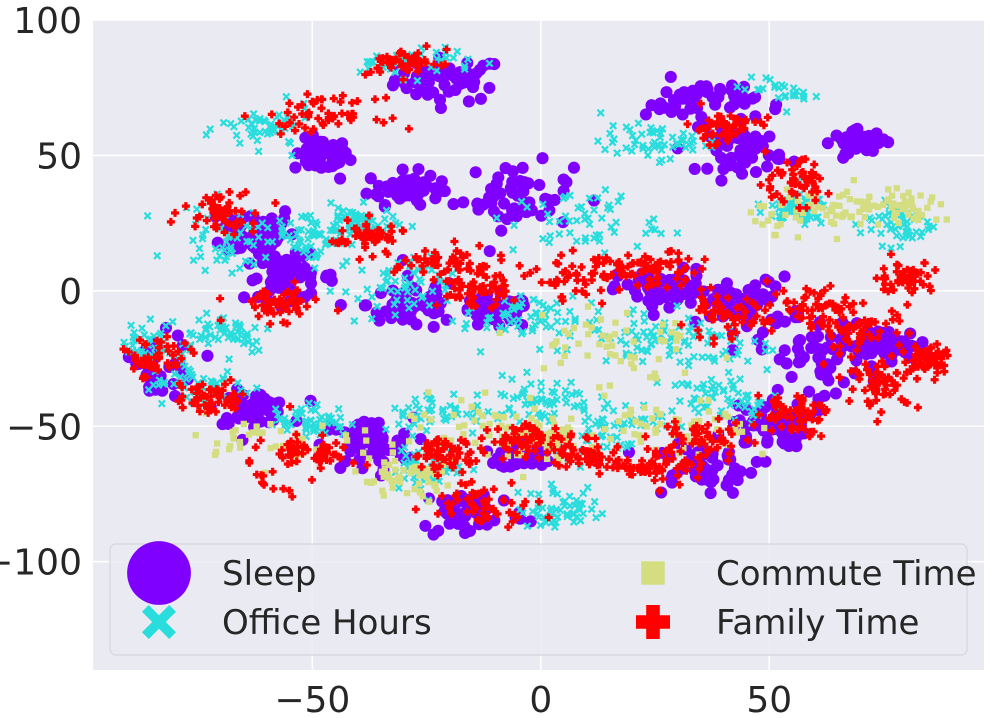 This screenshot has height=718, width=990. Describe the element at coordinates (312, 699) in the screenshot. I see `x-tick-label: −50` at that location.